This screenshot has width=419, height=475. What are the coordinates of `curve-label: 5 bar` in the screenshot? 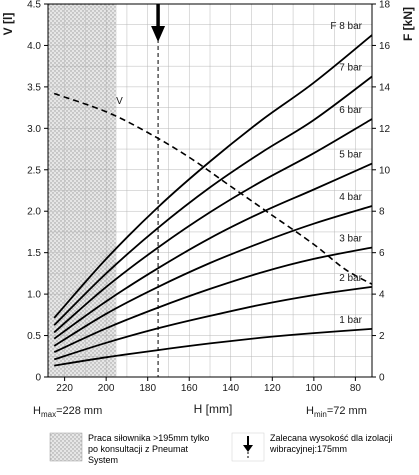 It's located at (350, 155).